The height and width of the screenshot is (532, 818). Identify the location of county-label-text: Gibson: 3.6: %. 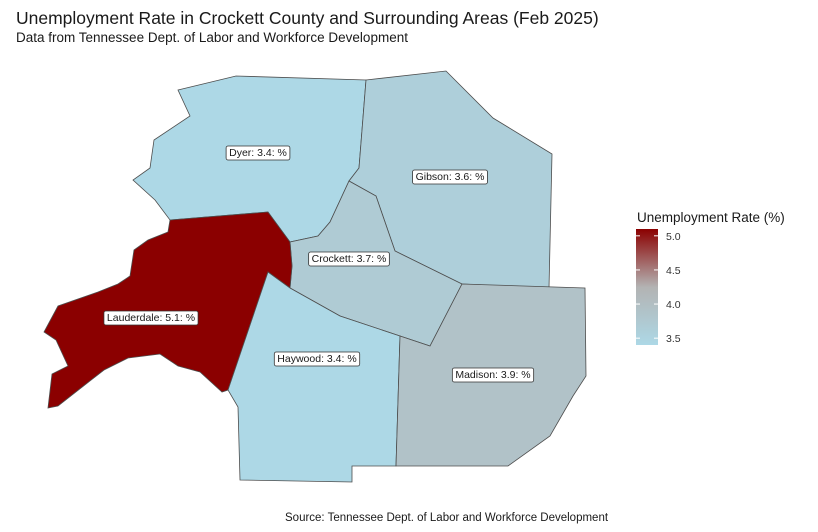
(450, 177).